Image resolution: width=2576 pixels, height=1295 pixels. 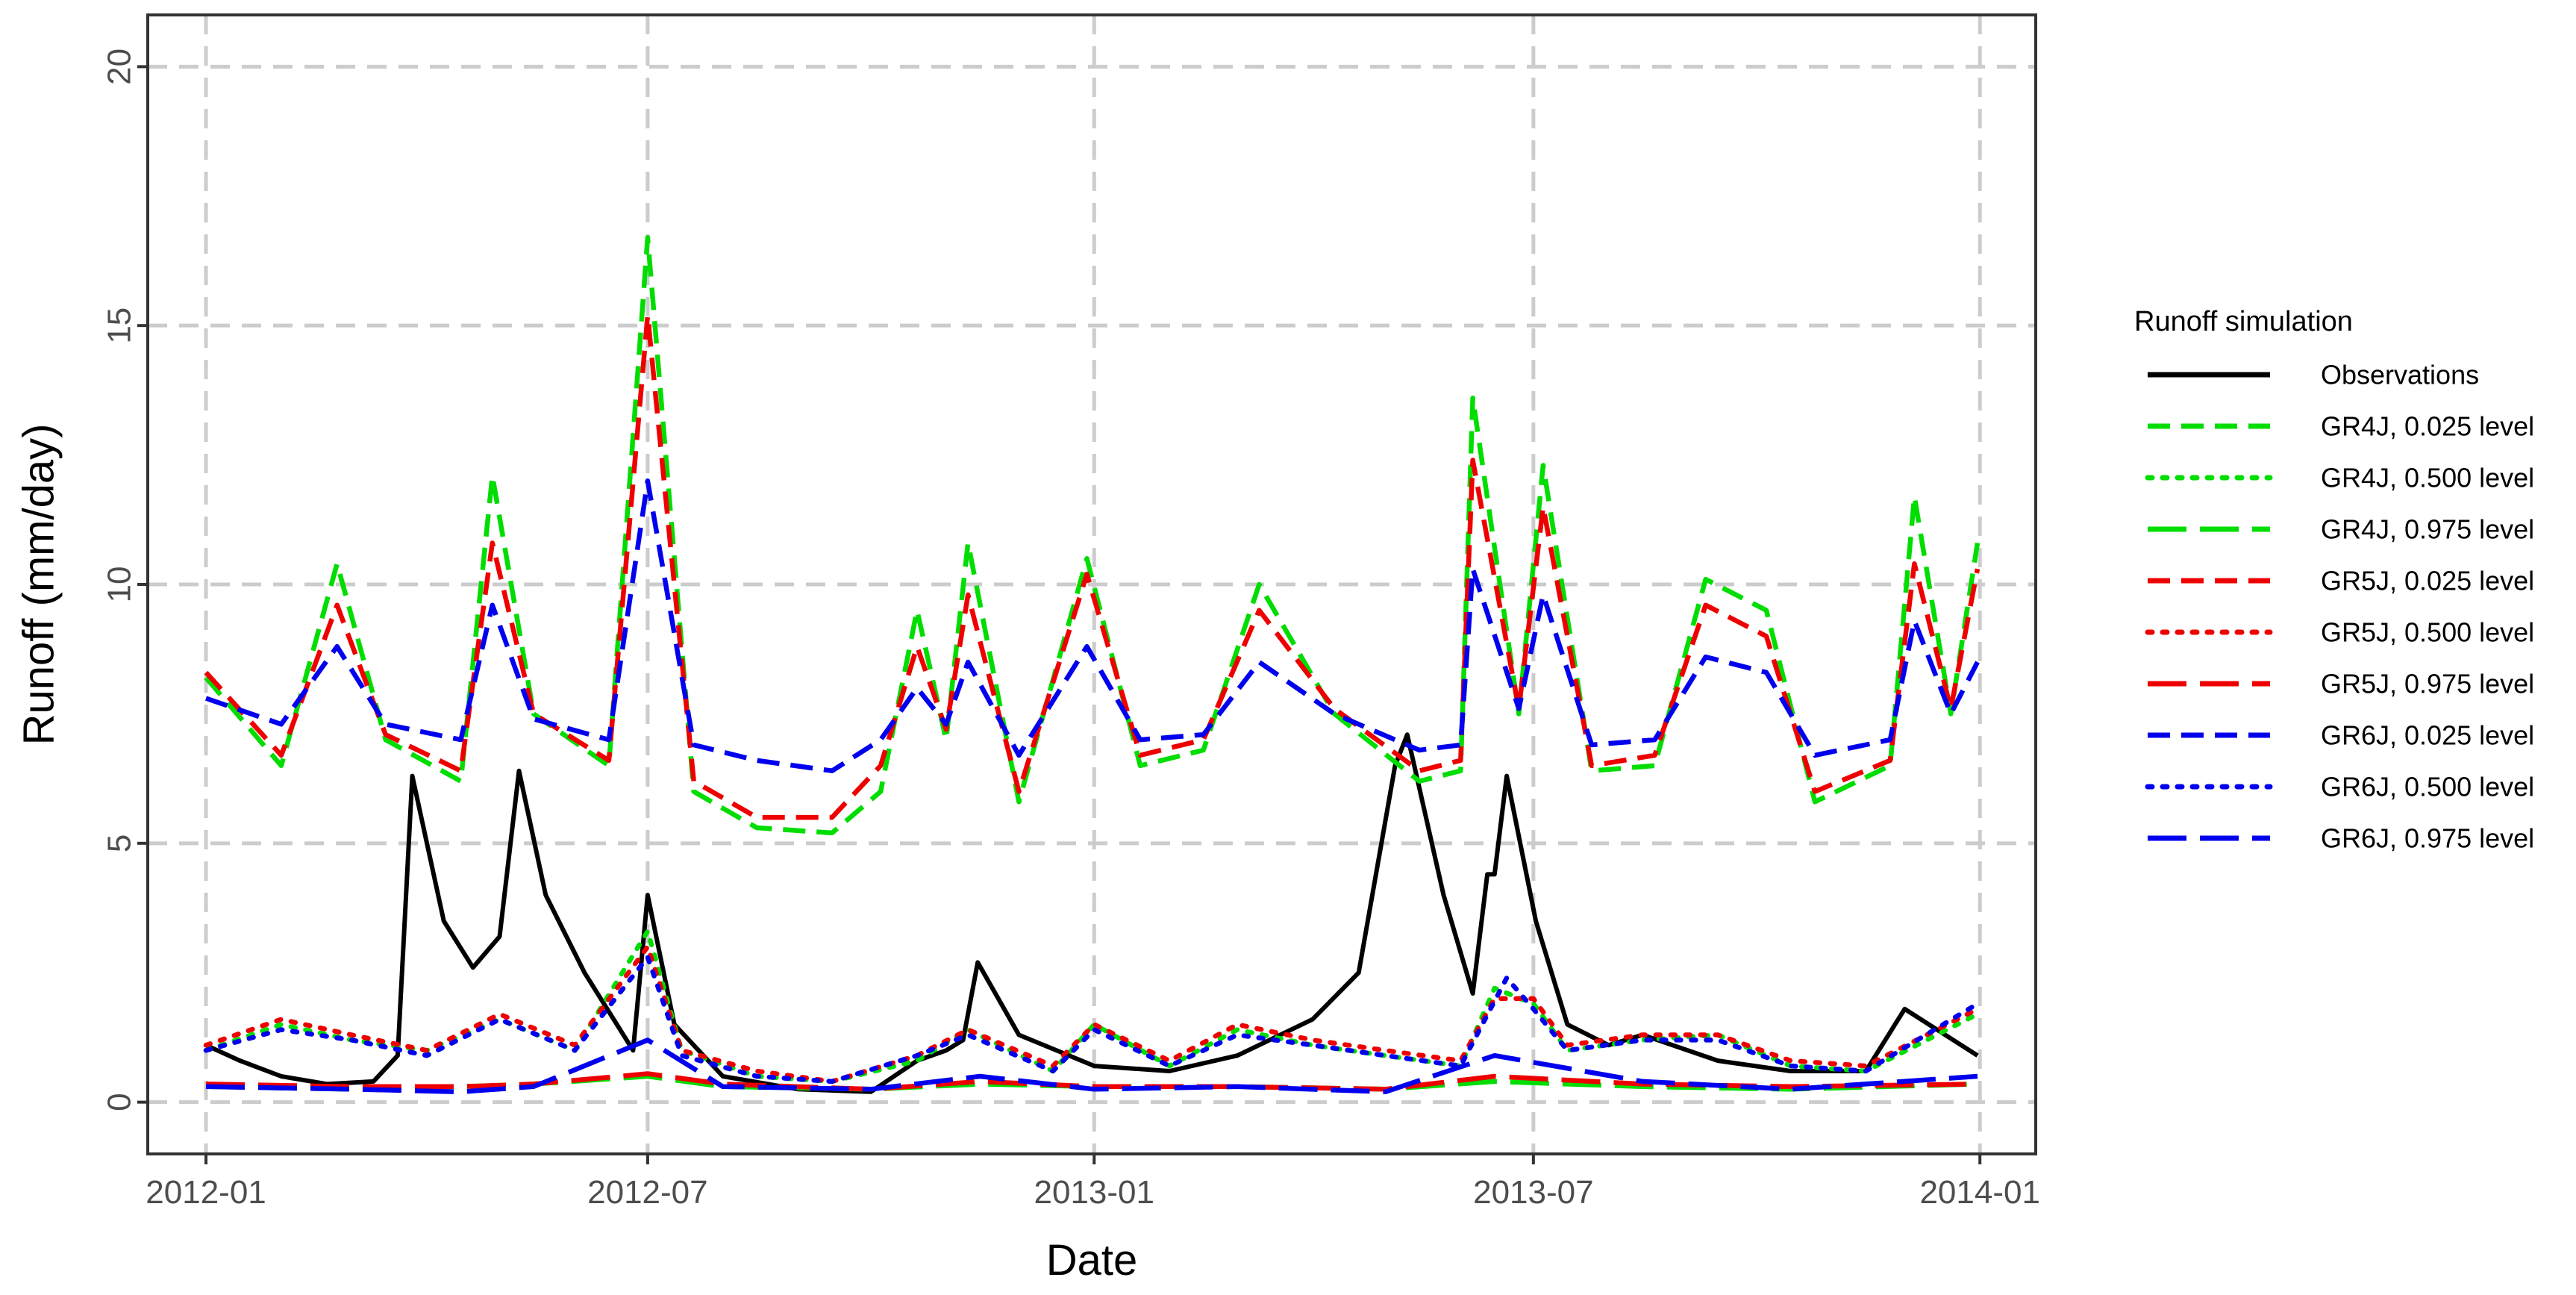 What do you see at coordinates (119, 843) in the screenshot?
I see `y-tick-label: 5` at bounding box center [119, 843].